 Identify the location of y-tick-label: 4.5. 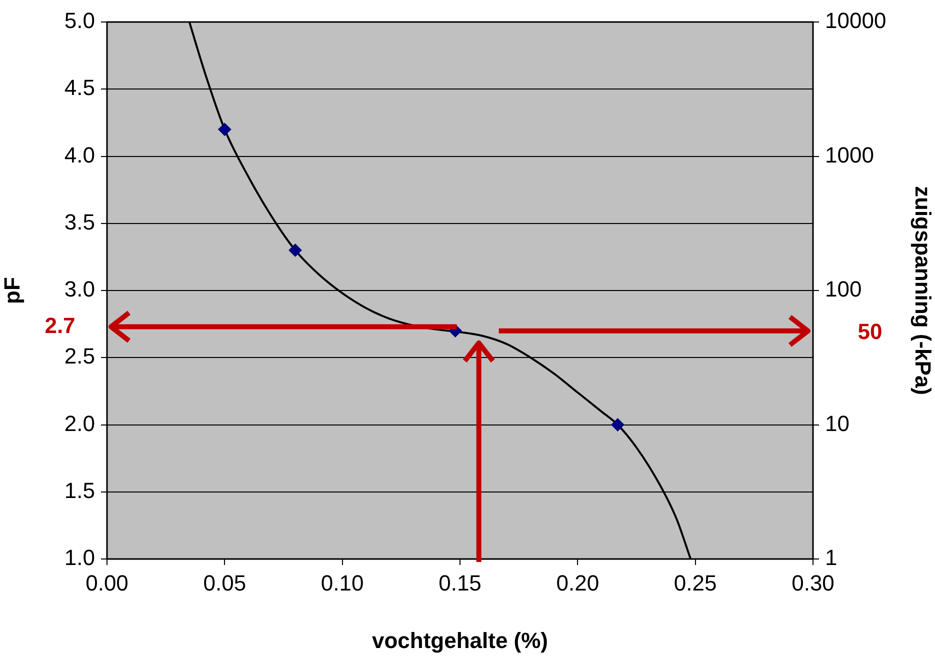
(79, 87).